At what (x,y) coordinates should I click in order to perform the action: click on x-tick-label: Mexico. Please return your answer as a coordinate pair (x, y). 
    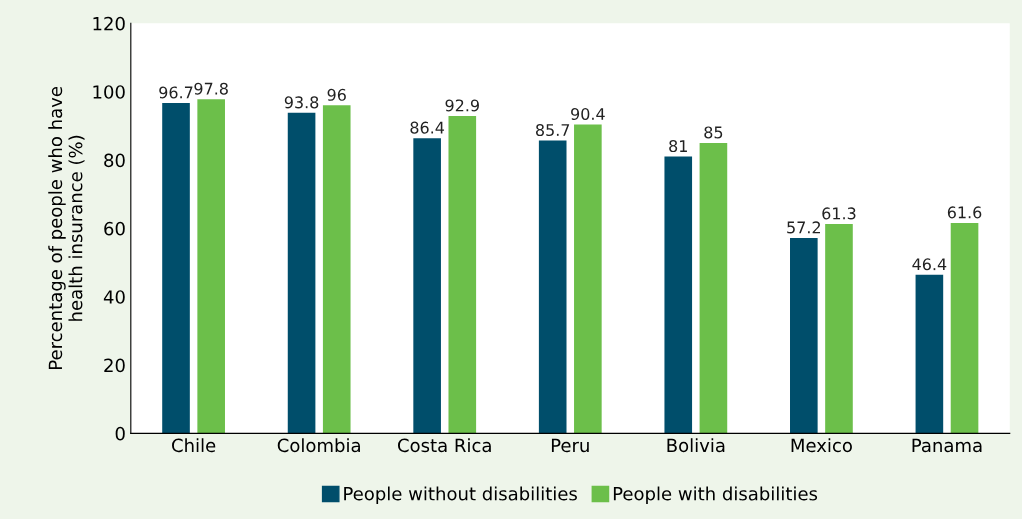
    Looking at the image, I should click on (821, 445).